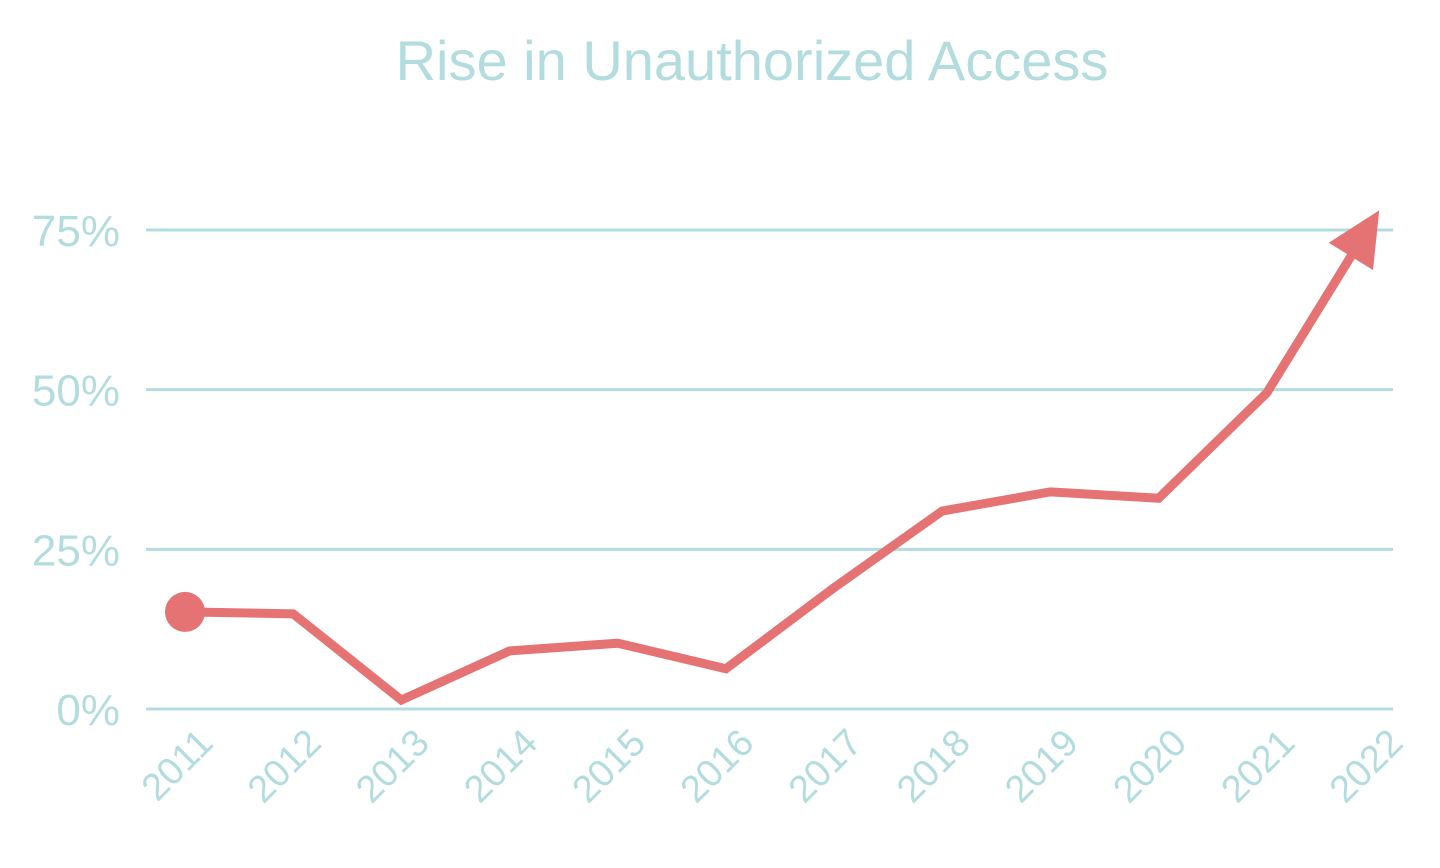  What do you see at coordinates (933, 766) in the screenshot?
I see `x-tick-label: 2018` at bounding box center [933, 766].